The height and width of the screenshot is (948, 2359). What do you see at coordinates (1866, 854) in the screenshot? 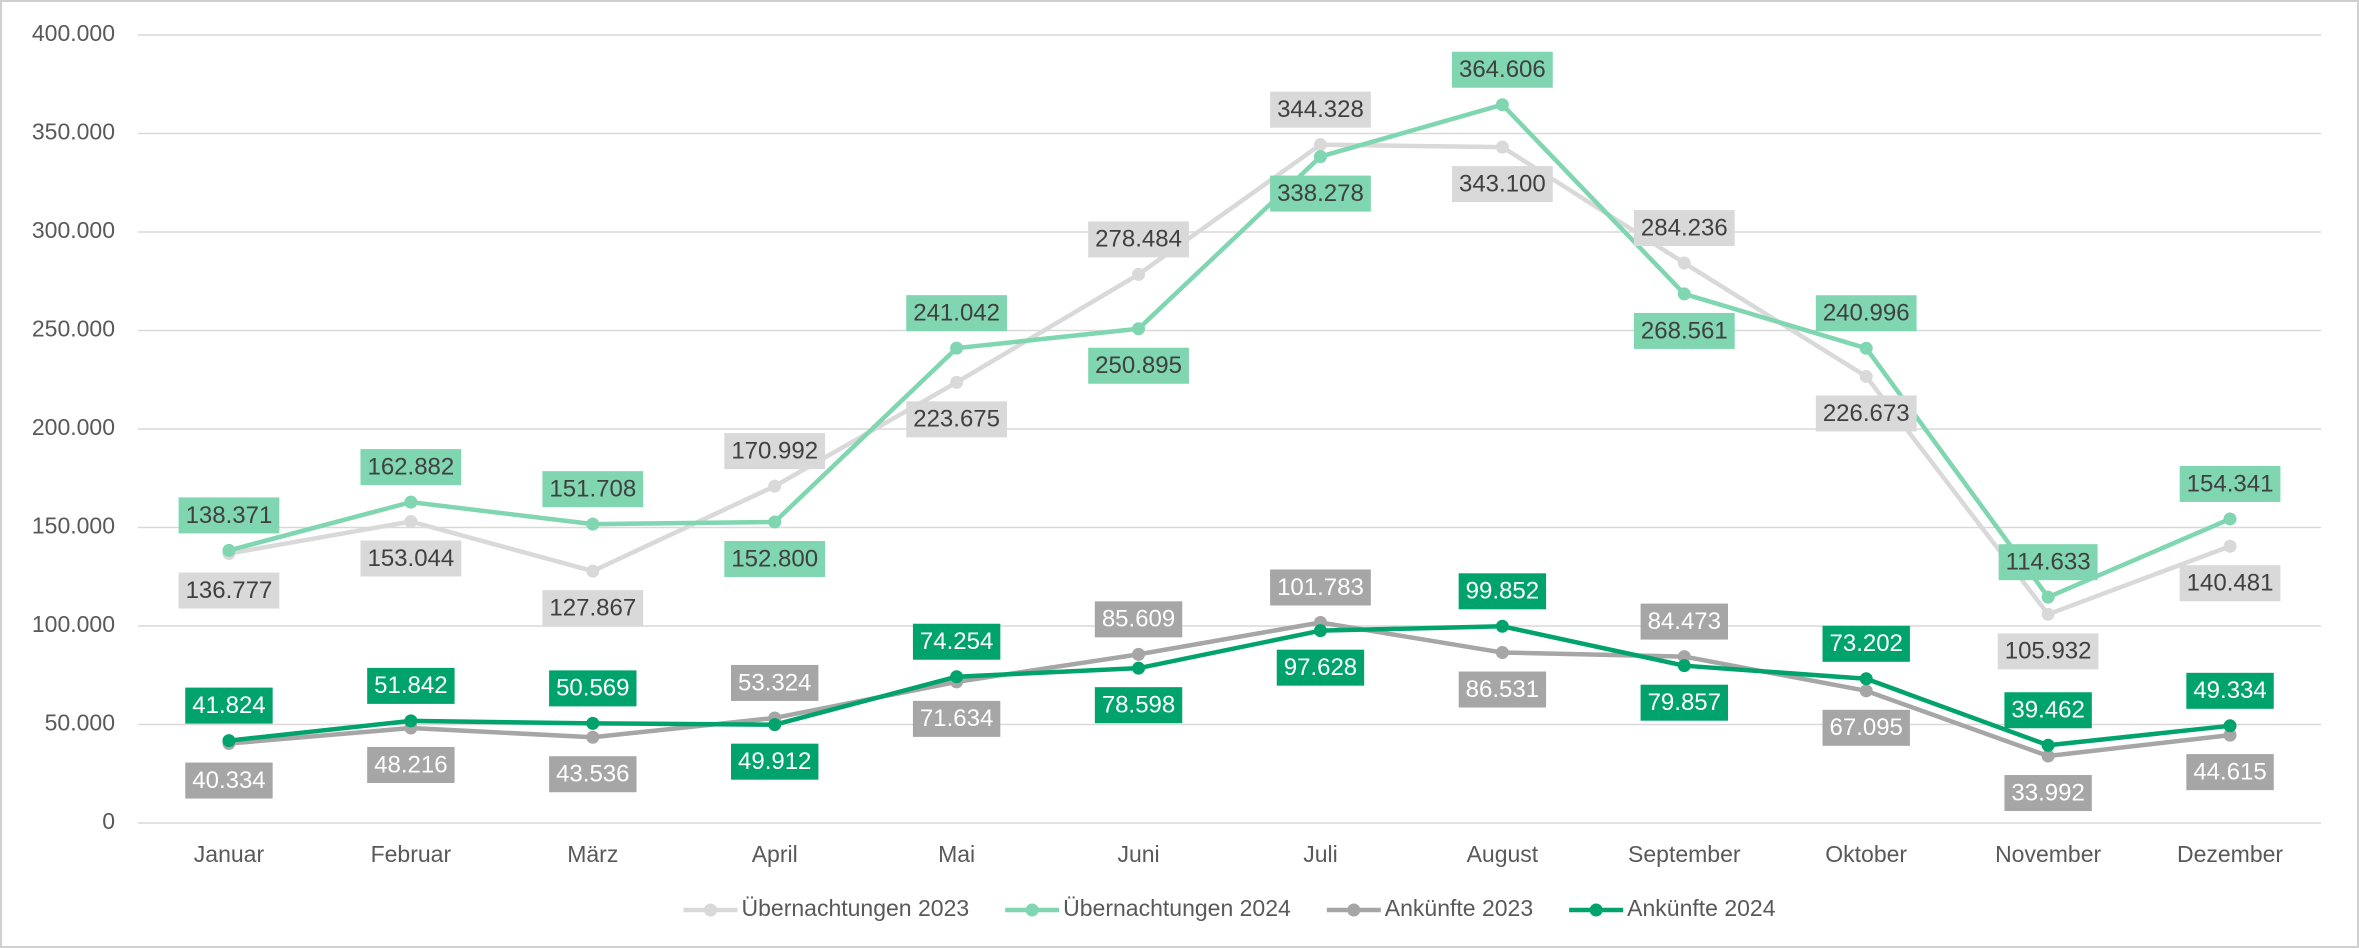
I see `x-tick-label: Oktober` at bounding box center [1866, 854].